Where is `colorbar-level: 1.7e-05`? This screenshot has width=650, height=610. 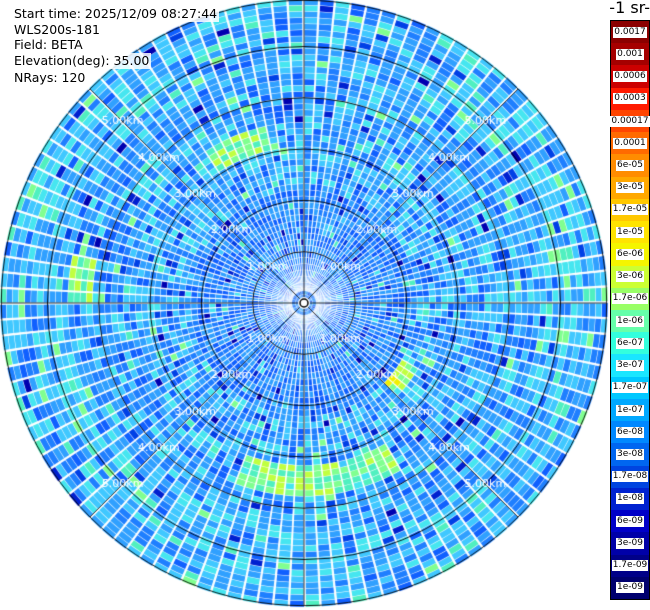 colorbar-level: 1.7e-05 is located at coordinates (630, 210).